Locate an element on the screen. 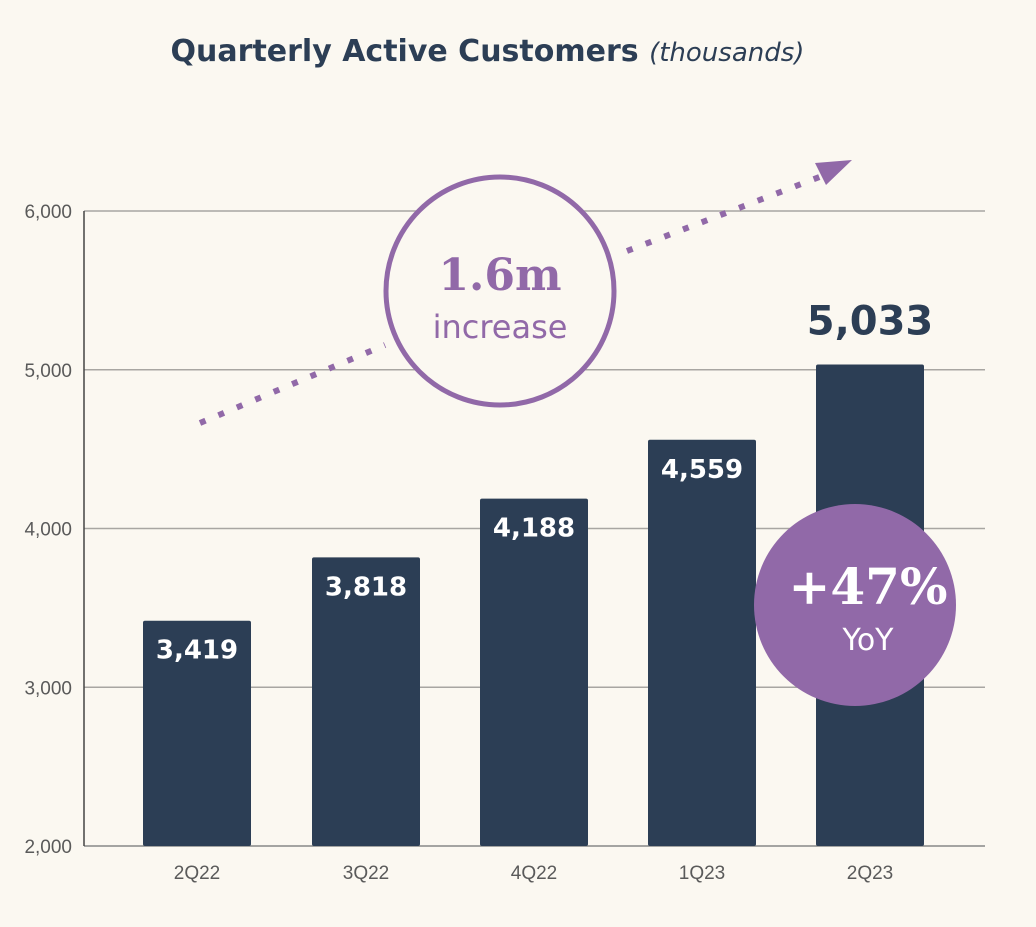 This screenshot has width=1036, height=927. bar-2Q22 is located at coordinates (197, 733).